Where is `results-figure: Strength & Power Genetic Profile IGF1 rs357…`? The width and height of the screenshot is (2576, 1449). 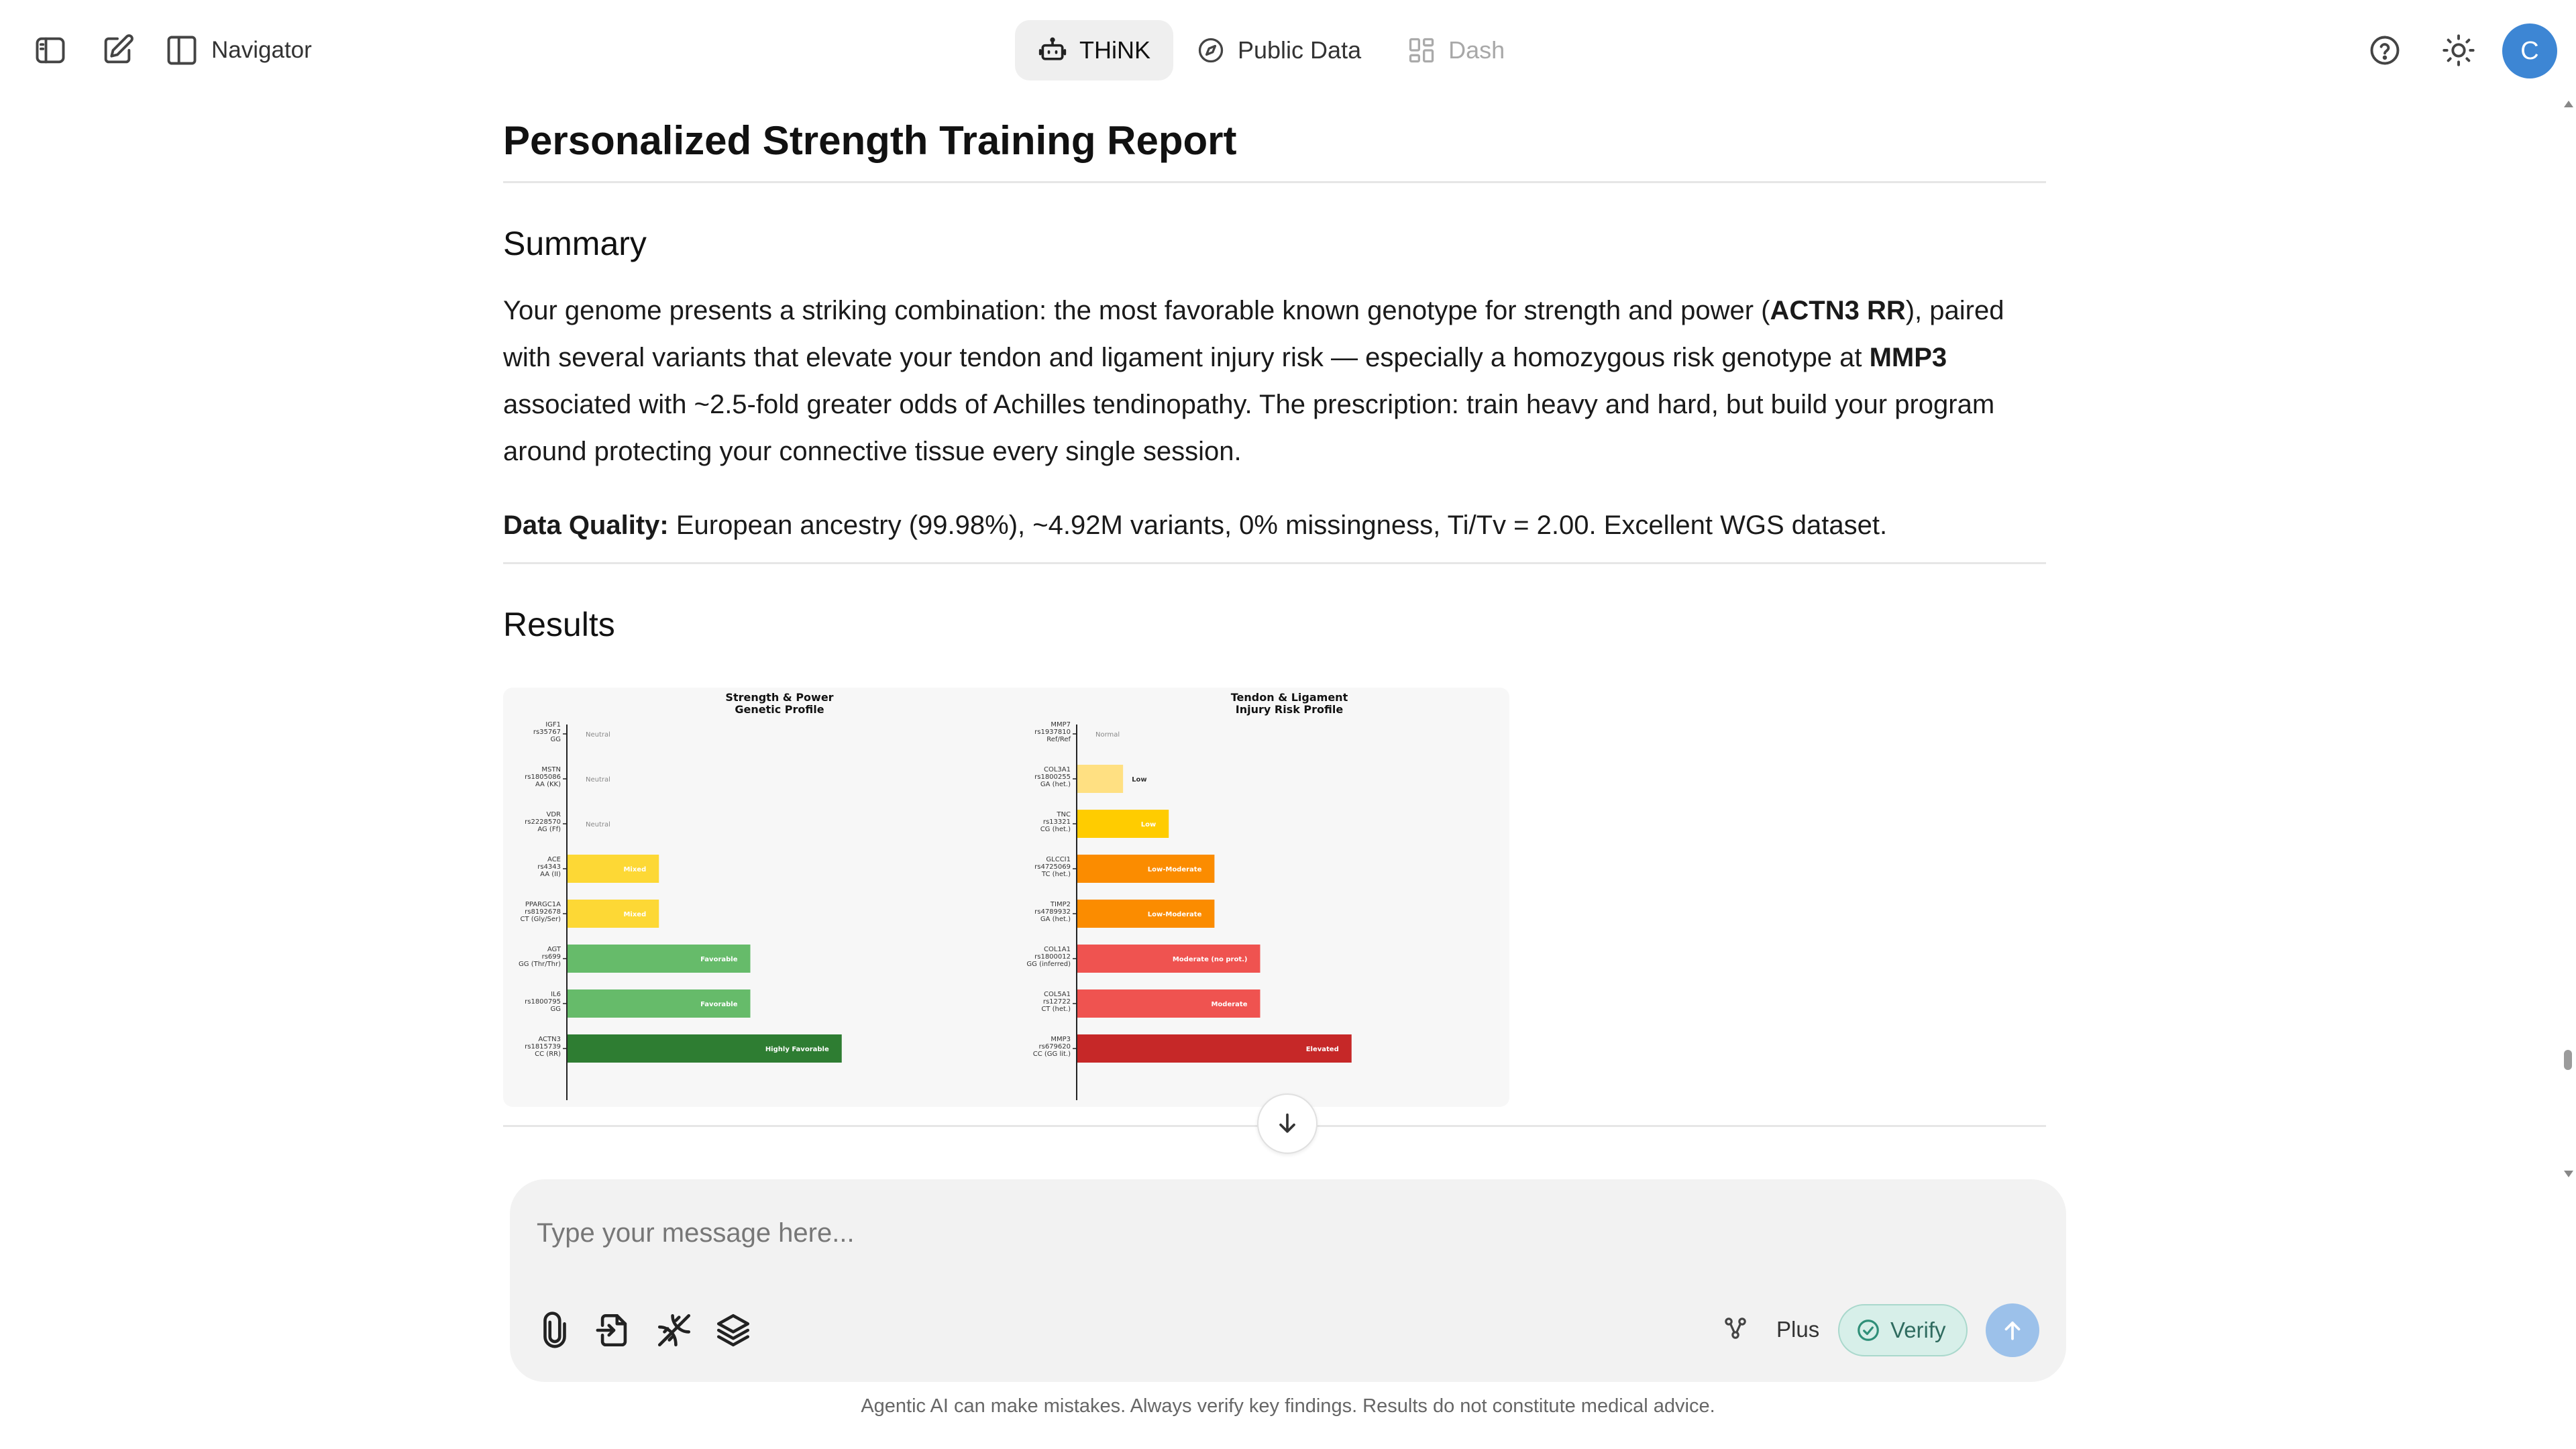
results-figure: Strength & Power Genetic Profile IGF1 rs357… is located at coordinates (1006, 897).